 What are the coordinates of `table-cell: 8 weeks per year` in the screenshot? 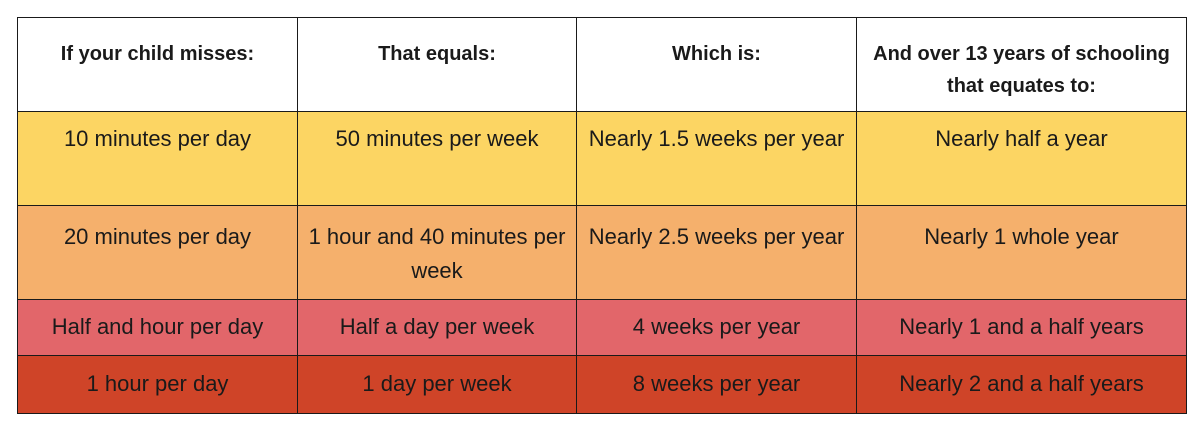 It's located at (716, 384).